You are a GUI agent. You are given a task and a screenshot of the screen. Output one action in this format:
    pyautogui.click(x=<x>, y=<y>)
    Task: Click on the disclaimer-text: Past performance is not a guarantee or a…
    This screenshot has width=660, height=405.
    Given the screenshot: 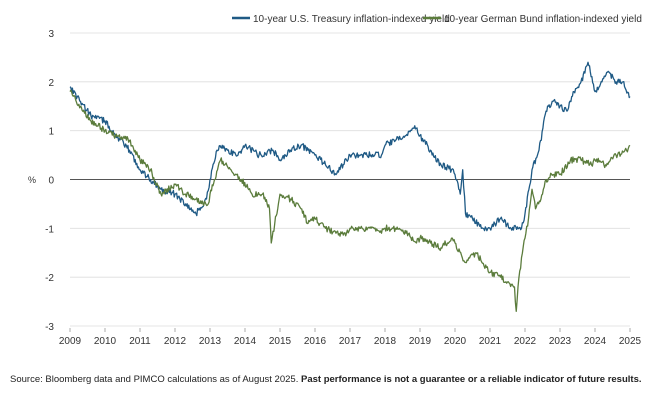 What is the action you would take?
    pyautogui.click(x=471, y=379)
    